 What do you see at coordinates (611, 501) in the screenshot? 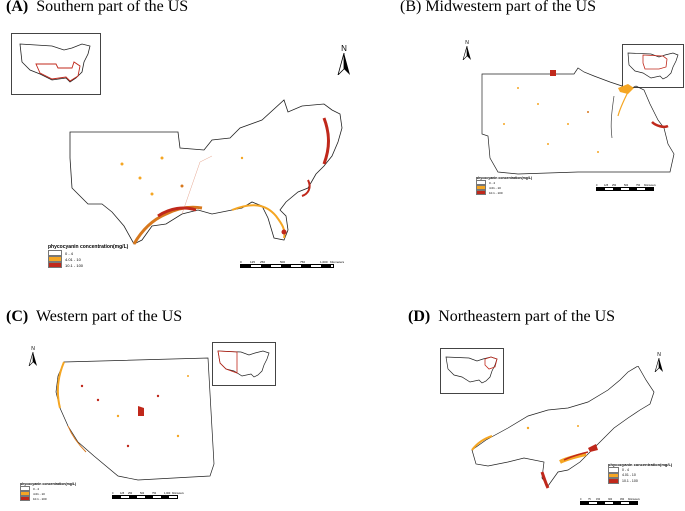
I see `scalebar-northeastern: 0 75 150 300 450 Kilometers` at bounding box center [611, 501].